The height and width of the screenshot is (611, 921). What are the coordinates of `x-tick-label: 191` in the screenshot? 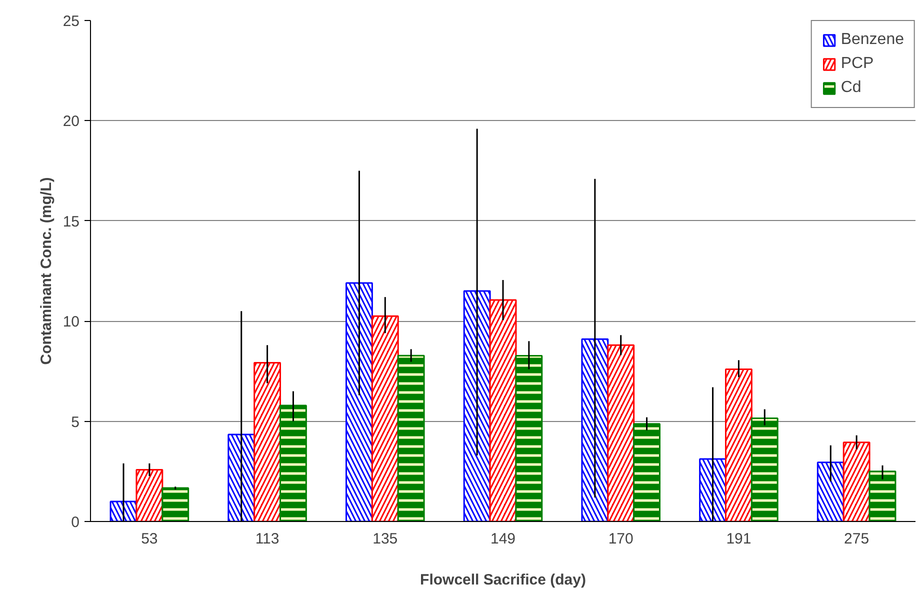 It's located at (739, 539).